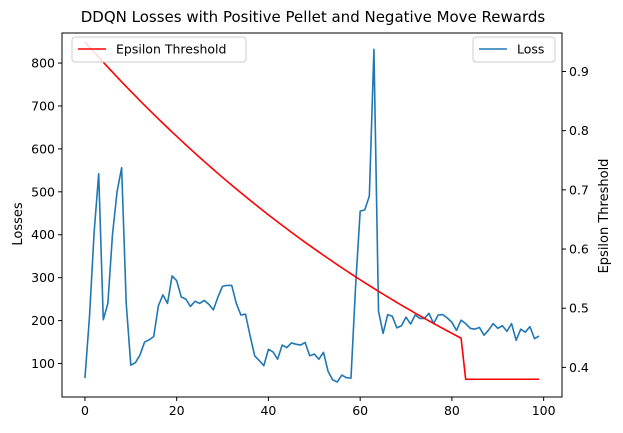 The height and width of the screenshot is (433, 623). I want to click on legend-right: Loss, so click(514, 49).